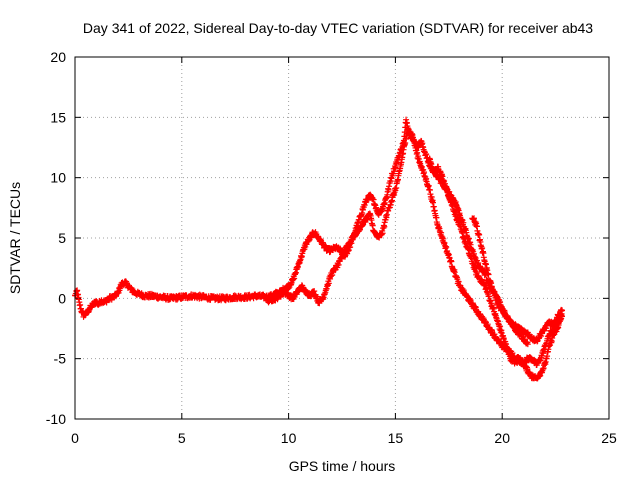  What do you see at coordinates (15, 238) in the screenshot?
I see `y-axis-label: SDTVAR / TECUs` at bounding box center [15, 238].